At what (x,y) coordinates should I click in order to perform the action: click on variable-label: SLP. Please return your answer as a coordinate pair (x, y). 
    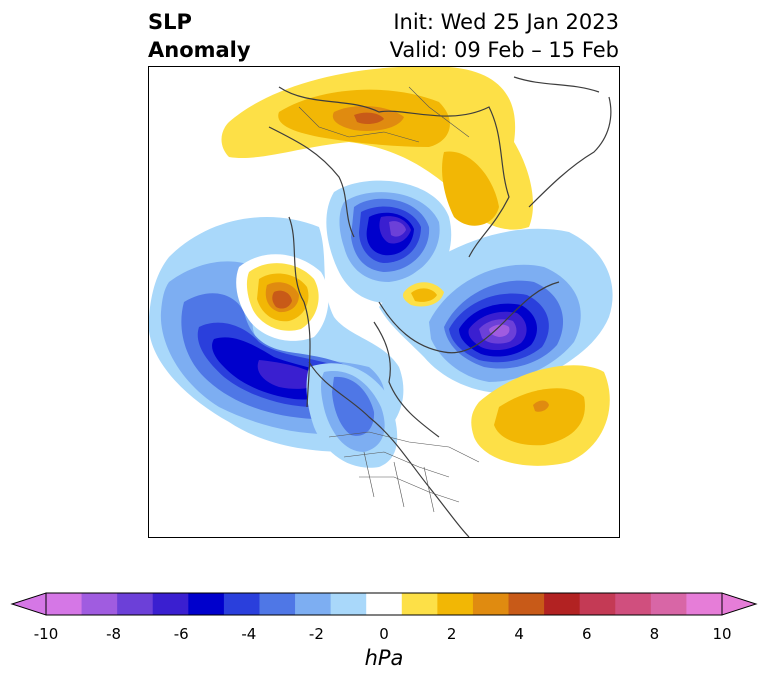
    Looking at the image, I should click on (170, 22).